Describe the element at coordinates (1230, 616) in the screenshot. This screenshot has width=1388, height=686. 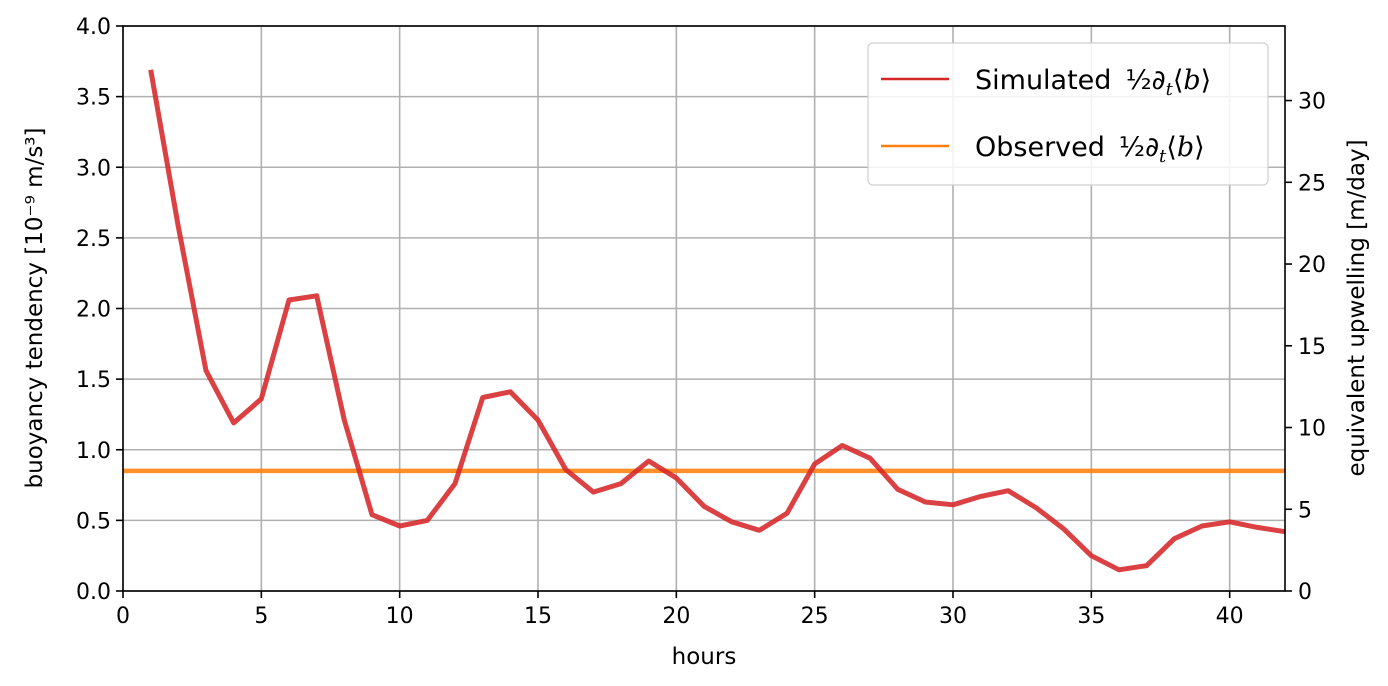
I see `x-tick-label: 40` at that location.